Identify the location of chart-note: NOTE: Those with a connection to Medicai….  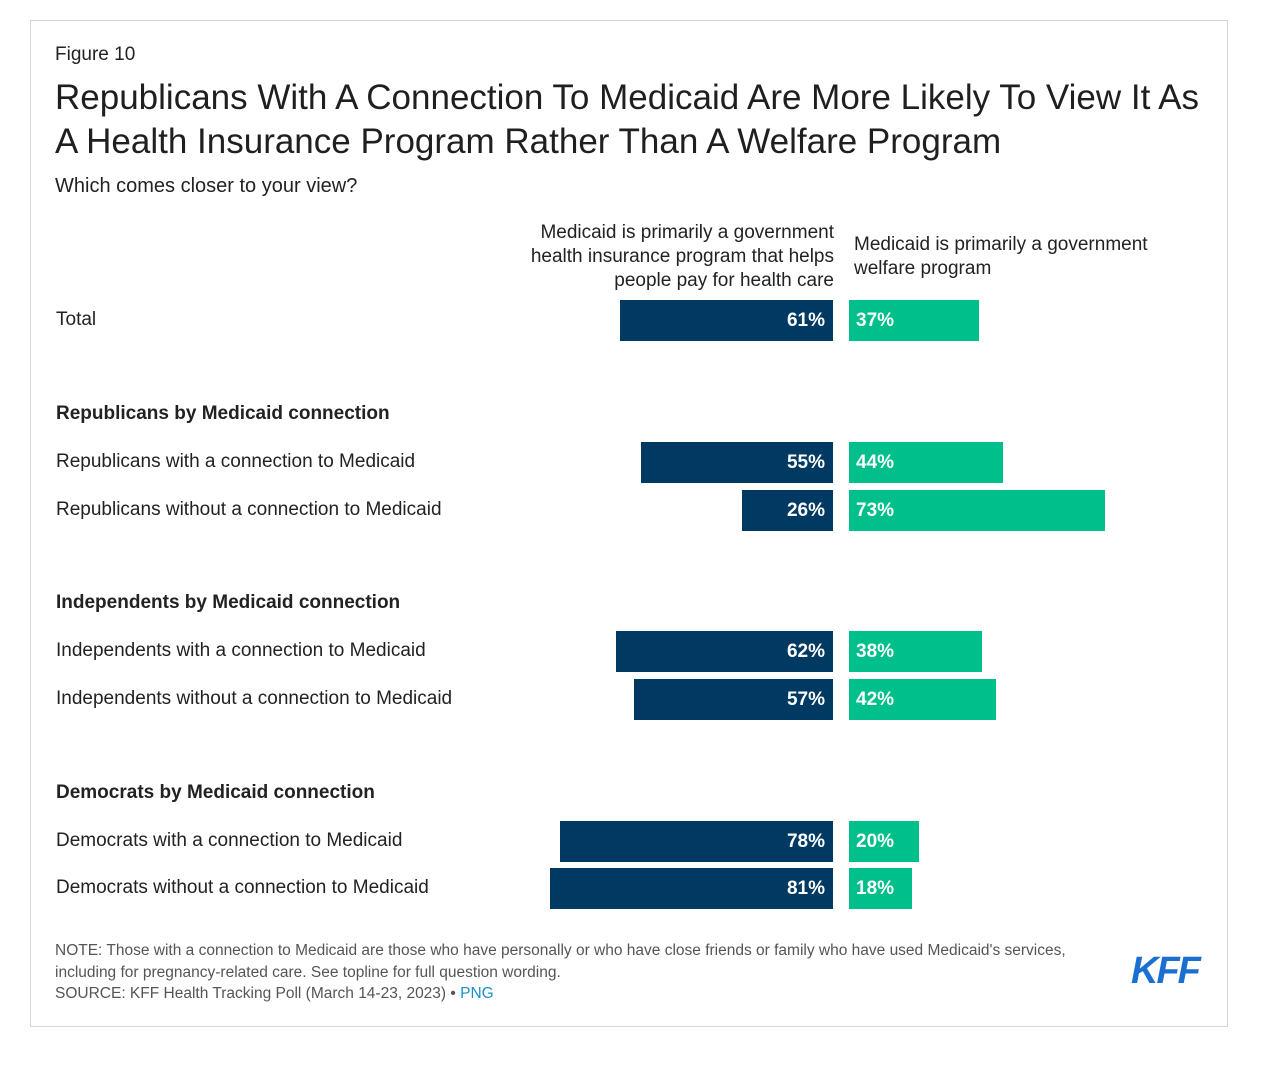
(560, 961).